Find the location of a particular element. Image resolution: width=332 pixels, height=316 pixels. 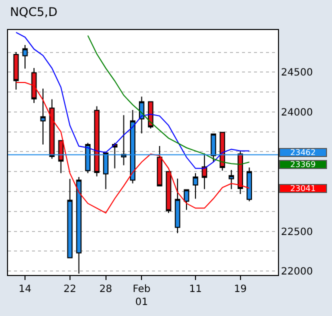

y-tick-label: 22500 is located at coordinates (297, 232).